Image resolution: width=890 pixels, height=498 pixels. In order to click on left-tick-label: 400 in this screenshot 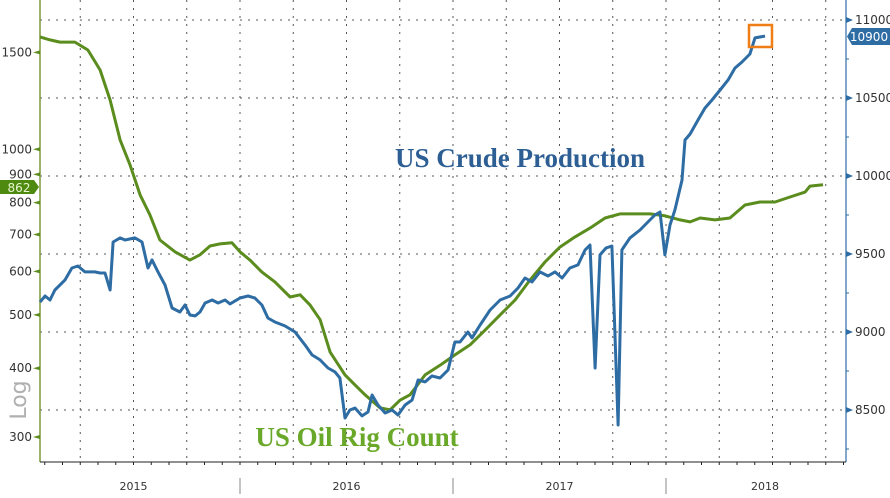, I will do `click(20, 368)`.